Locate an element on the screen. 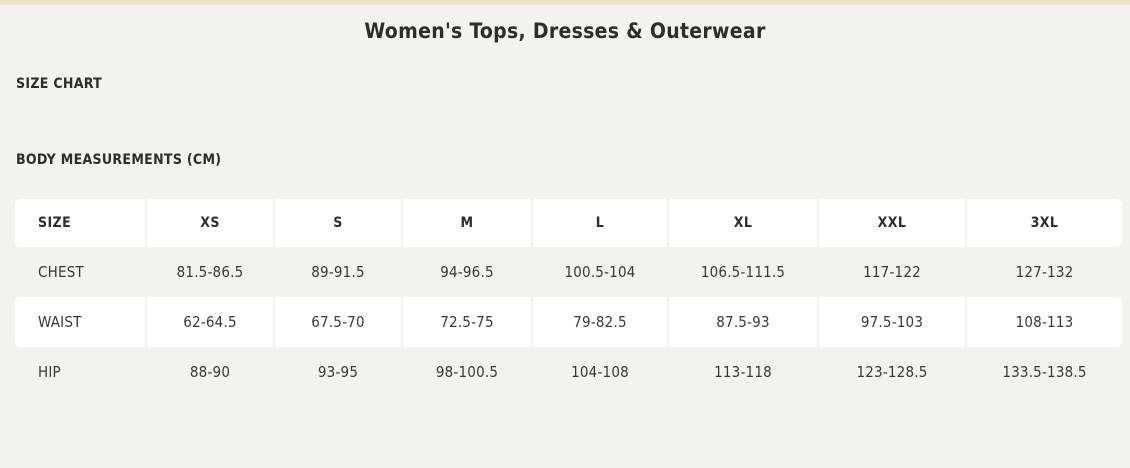  hip-3xl-value: 133.5-138.5 is located at coordinates (1043, 372).